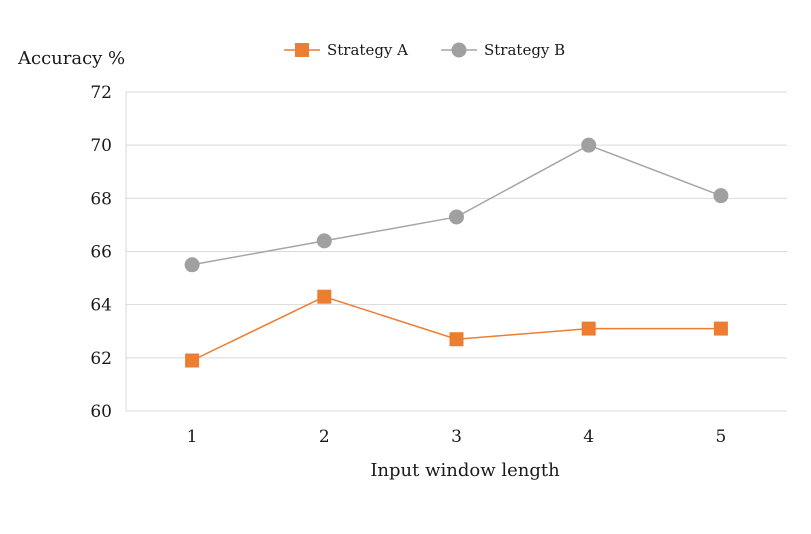 The width and height of the screenshot is (811, 534). Describe the element at coordinates (101, 199) in the screenshot. I see `y-tick-label: 68` at that location.